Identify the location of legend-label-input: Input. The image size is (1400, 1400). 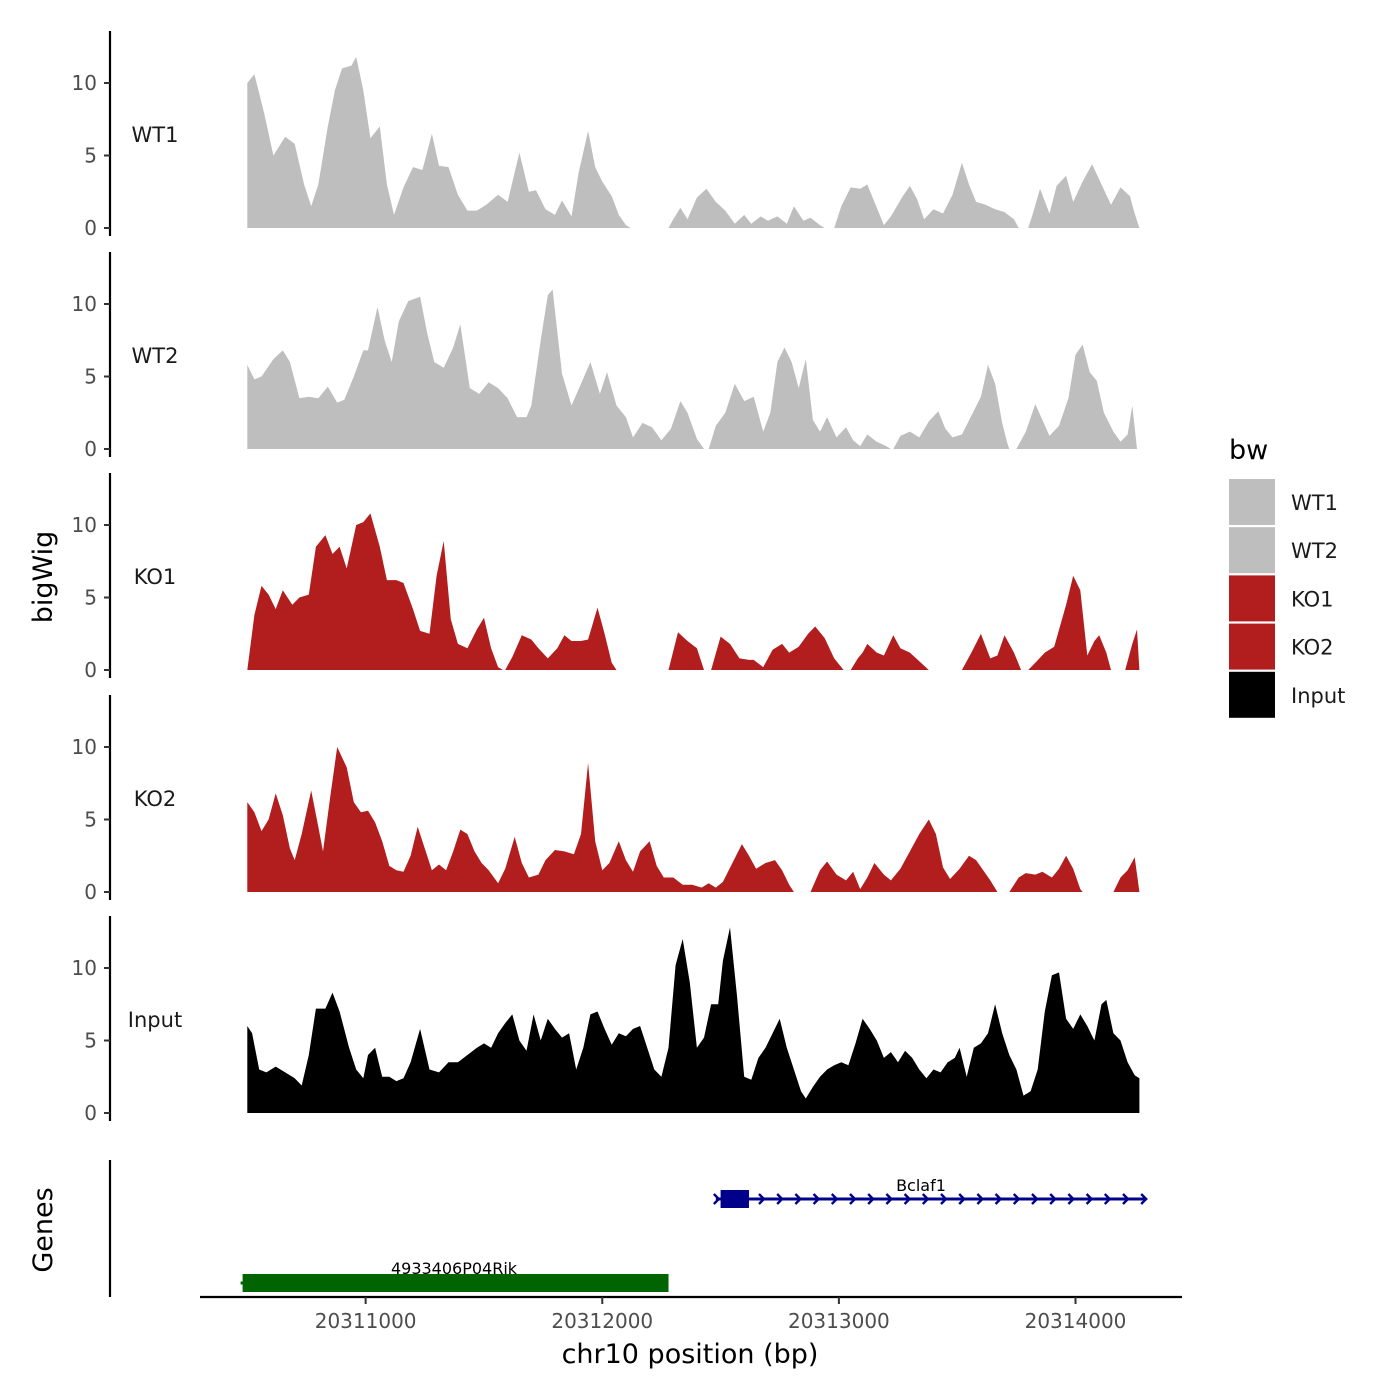
(1318, 696).